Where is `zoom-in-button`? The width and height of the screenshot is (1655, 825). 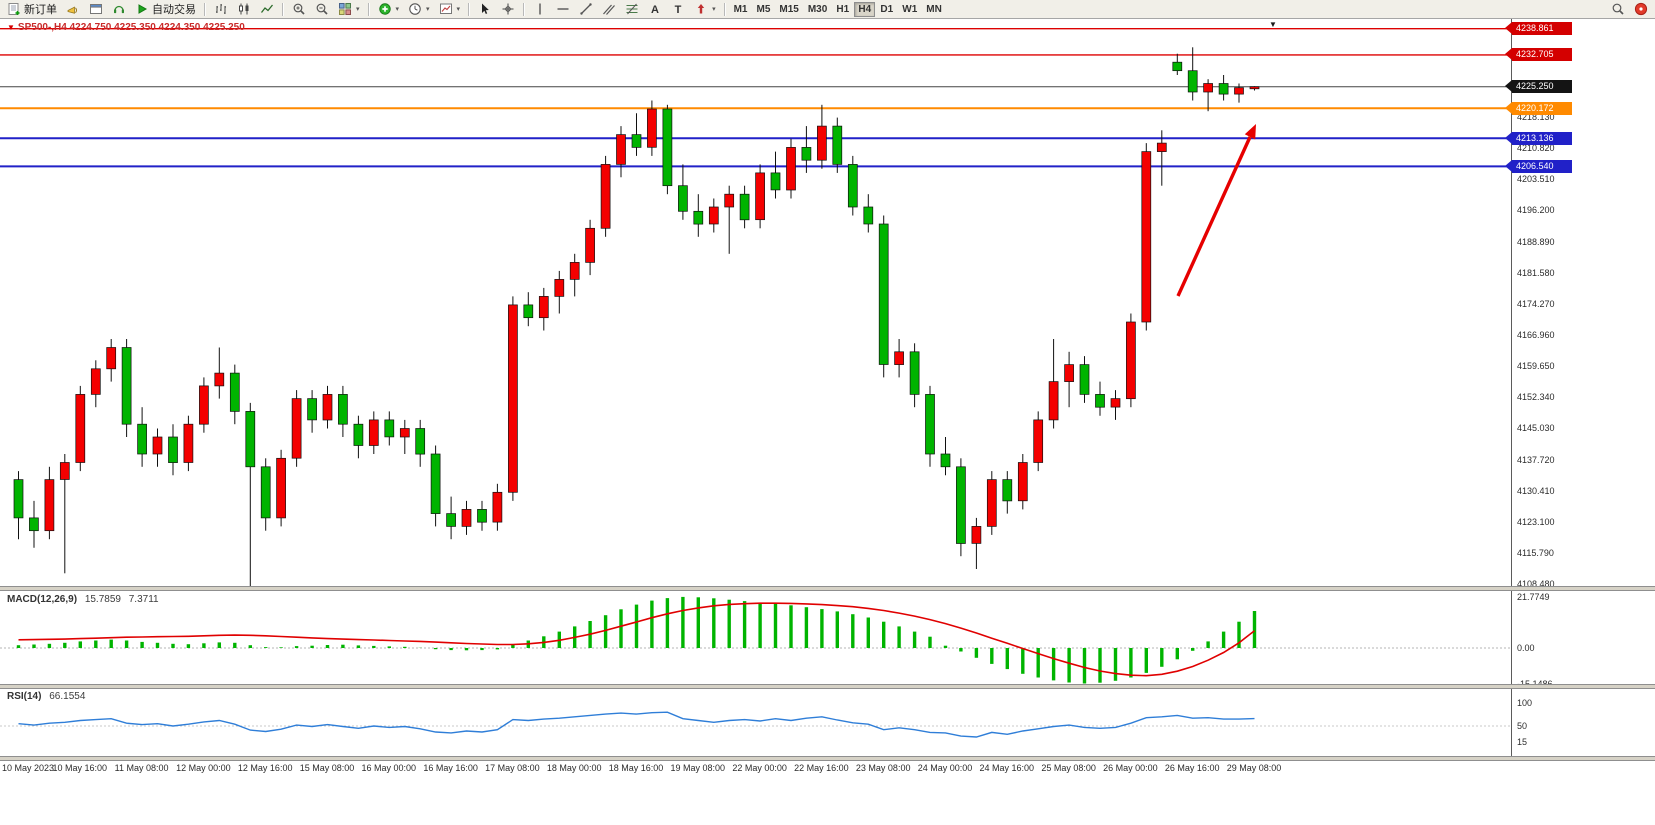
zoom-in-button is located at coordinates (299, 9).